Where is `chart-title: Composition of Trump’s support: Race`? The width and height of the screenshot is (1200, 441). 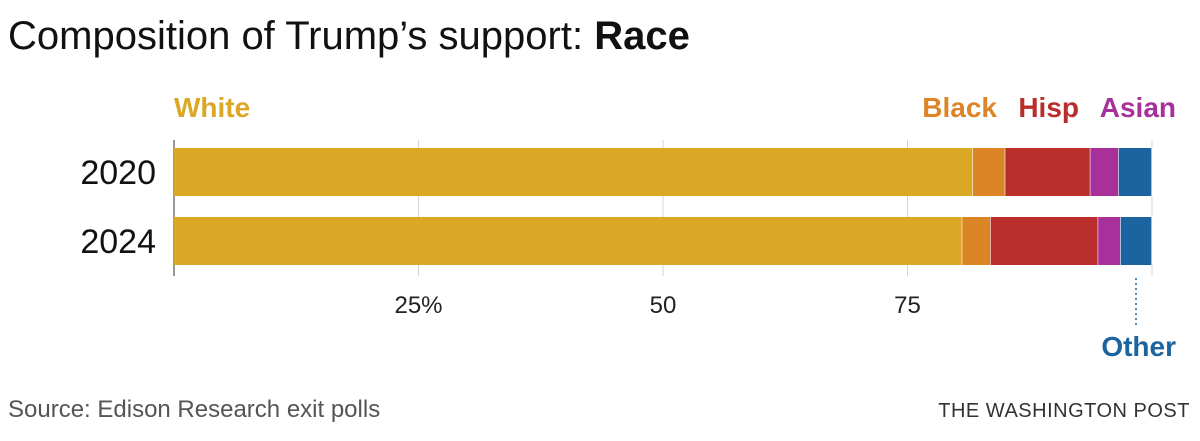
chart-title: Composition of Trump’s support: Race is located at coordinates (349, 36).